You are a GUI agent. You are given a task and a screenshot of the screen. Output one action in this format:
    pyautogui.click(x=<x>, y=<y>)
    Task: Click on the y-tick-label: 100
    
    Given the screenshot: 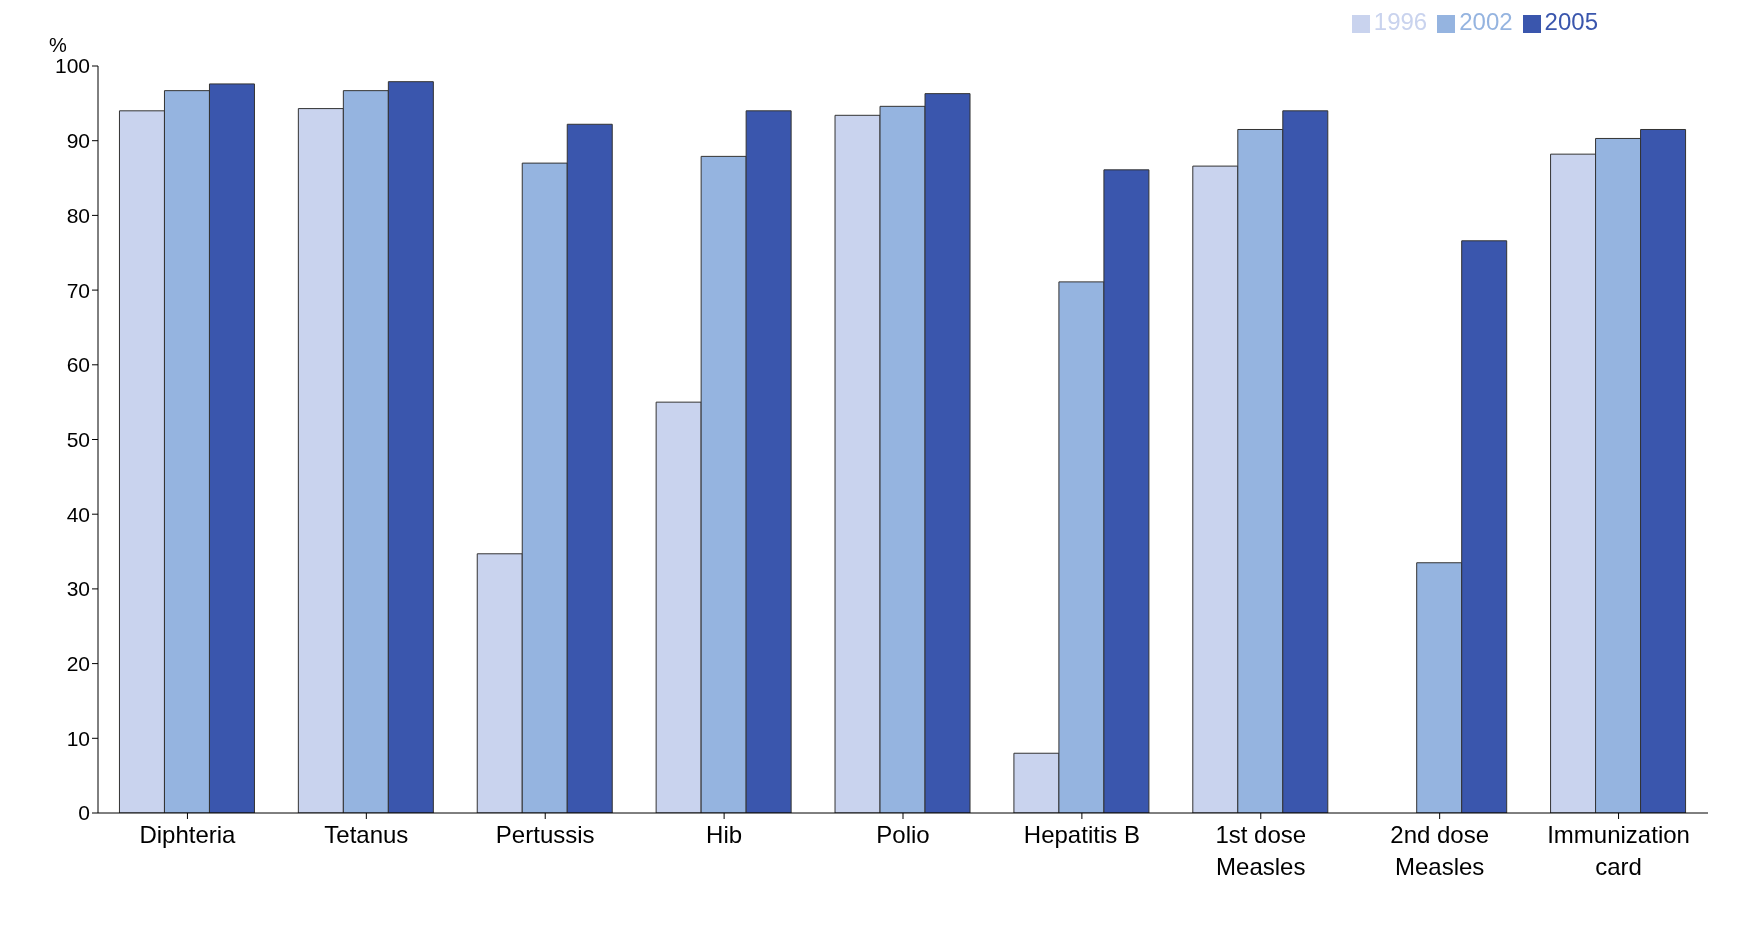 What is the action you would take?
    pyautogui.click(x=72, y=66)
    